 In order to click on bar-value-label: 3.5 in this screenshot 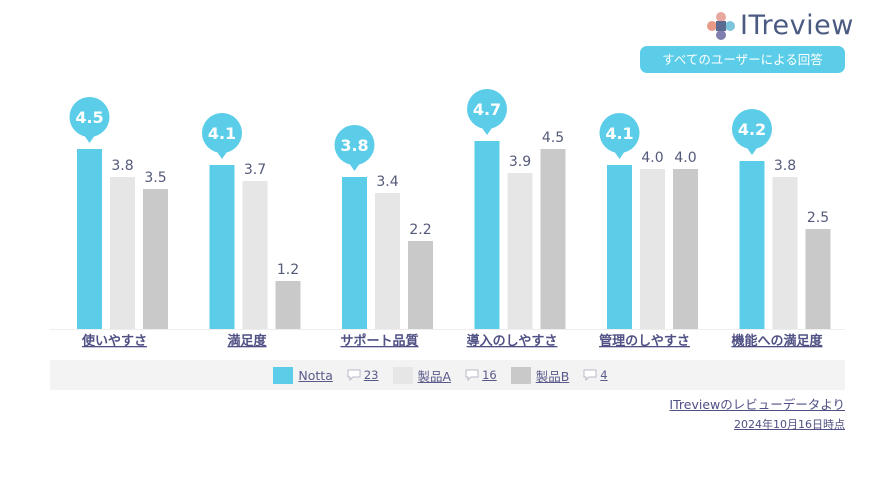, I will do `click(155, 178)`.